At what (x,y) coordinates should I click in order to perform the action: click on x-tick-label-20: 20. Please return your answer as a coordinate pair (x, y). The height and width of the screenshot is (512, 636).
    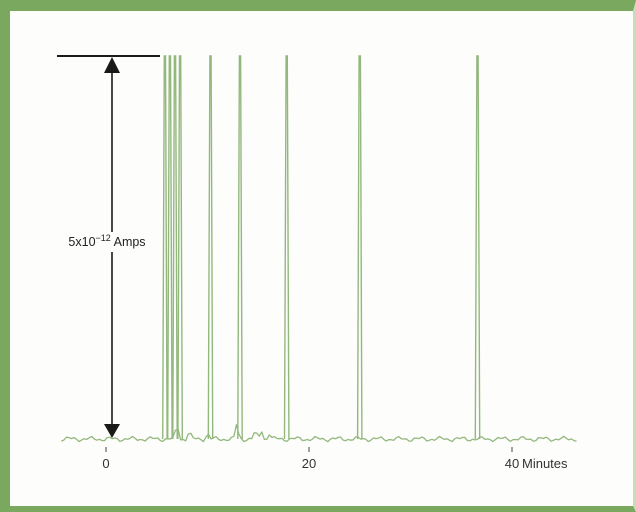
    Looking at the image, I should click on (309, 463).